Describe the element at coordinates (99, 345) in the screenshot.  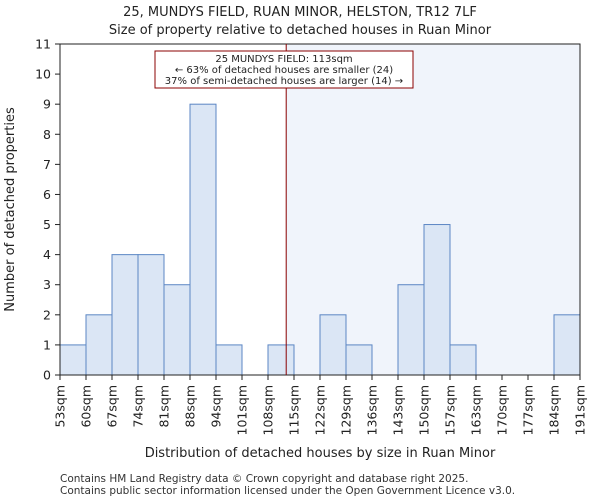
I see `bar-60sqm` at that location.